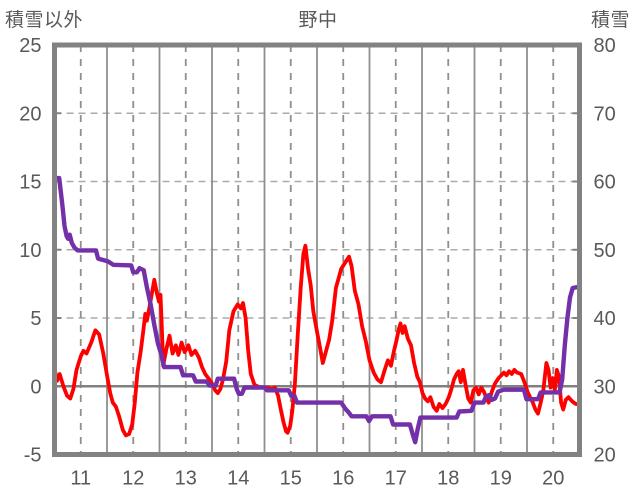 This screenshot has width=636, height=501. What do you see at coordinates (501, 479) in the screenshot?
I see `svg-text: 19` at bounding box center [501, 479].